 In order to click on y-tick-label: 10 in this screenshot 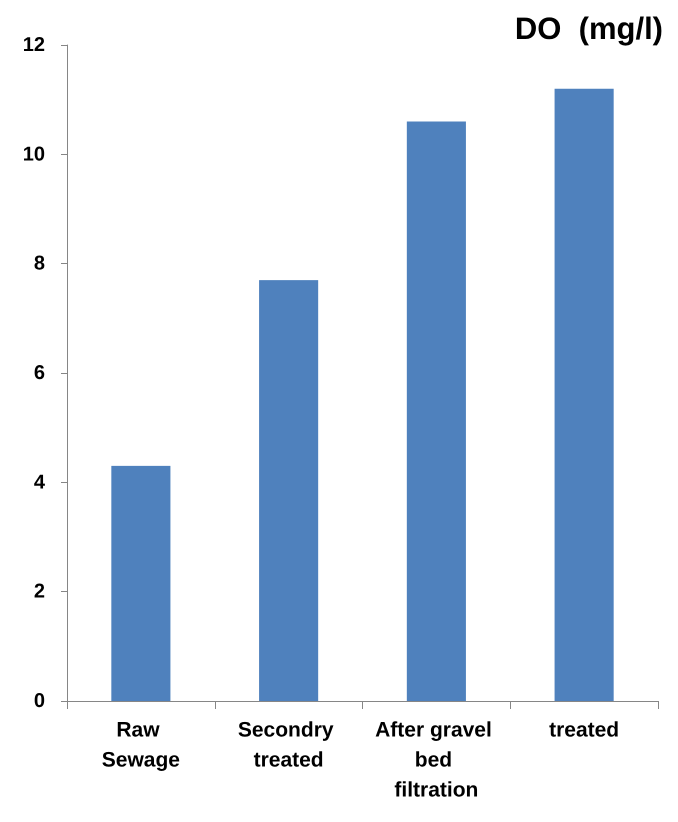, I will do `click(33, 154)`.